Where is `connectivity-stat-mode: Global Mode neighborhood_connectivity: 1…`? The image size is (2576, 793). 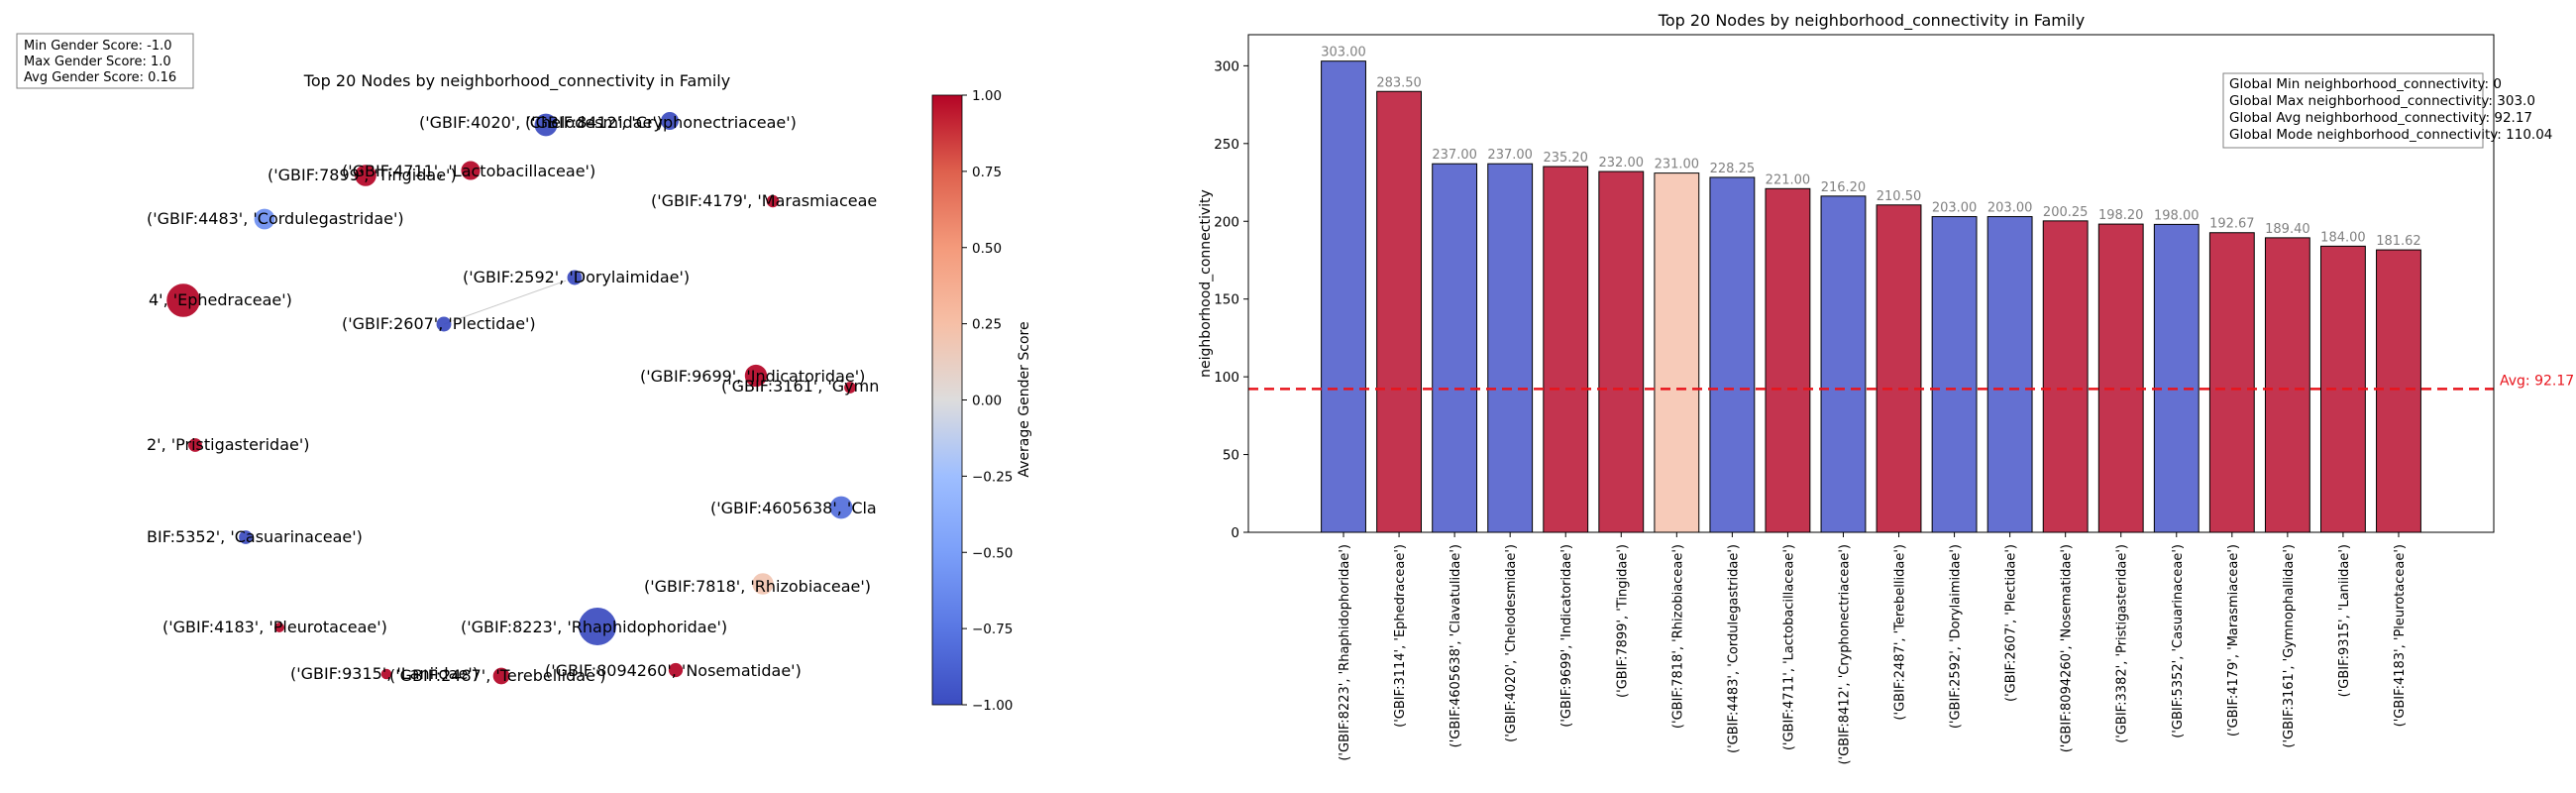
connectivity-stat-mode: Global Mode neighborhood_connectivity: 1… is located at coordinates (2390, 135).